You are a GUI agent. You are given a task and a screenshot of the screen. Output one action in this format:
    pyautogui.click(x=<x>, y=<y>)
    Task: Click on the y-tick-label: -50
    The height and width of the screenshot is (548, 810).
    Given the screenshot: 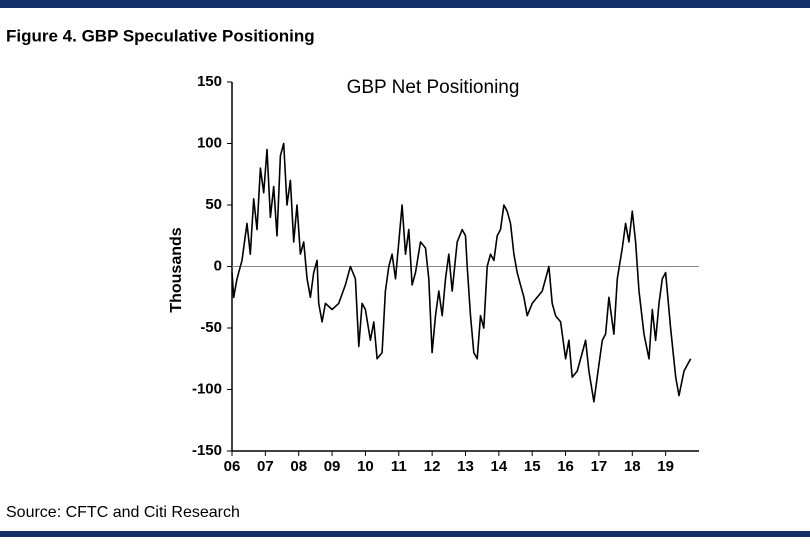 What is the action you would take?
    pyautogui.click(x=211, y=327)
    